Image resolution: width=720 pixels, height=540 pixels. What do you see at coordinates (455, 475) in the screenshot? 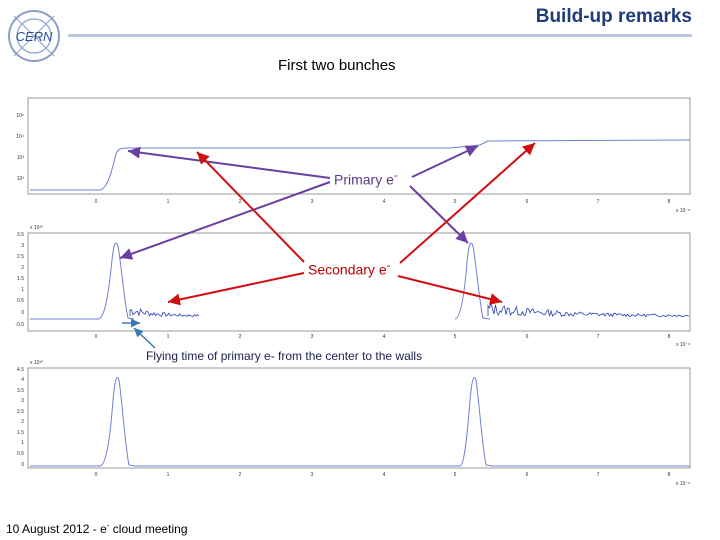
I see `bottom-xtick: 5` at bounding box center [455, 475].